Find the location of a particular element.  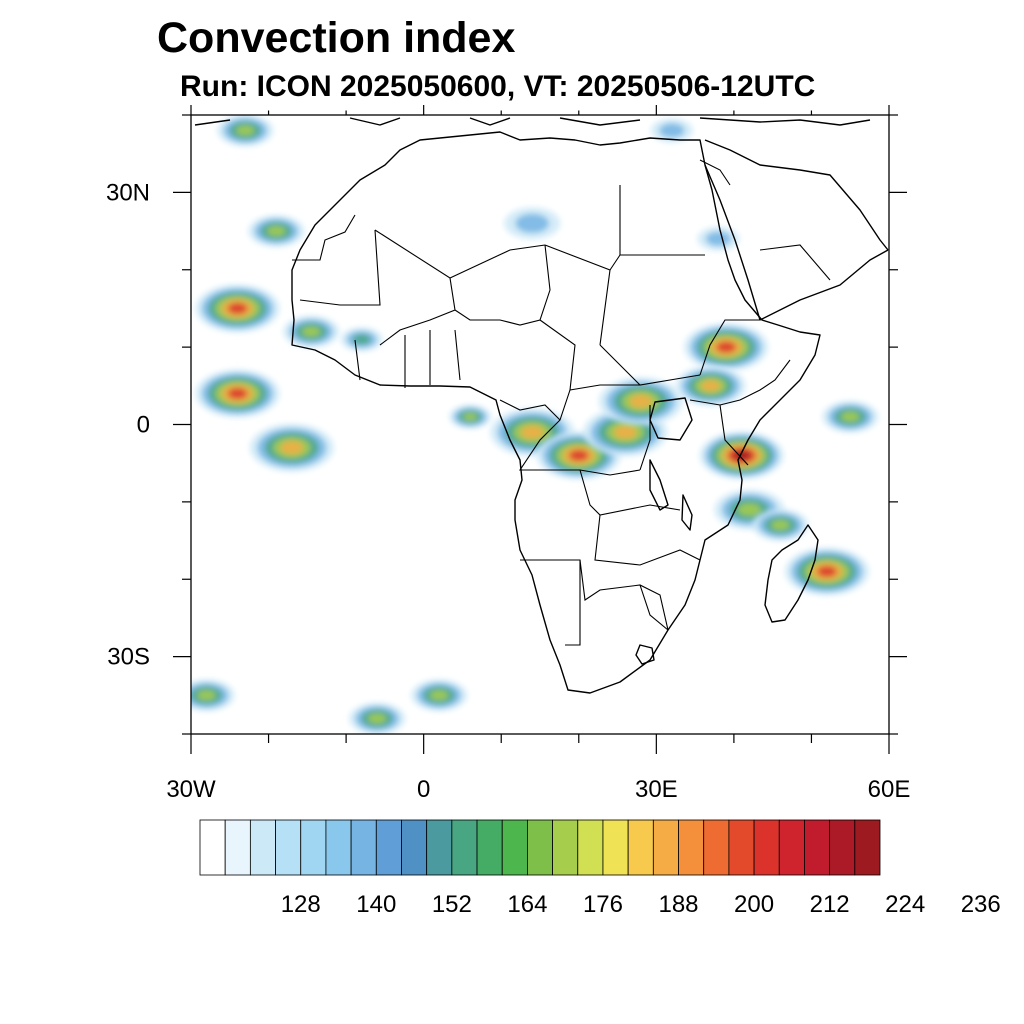

colorbar-label: 224 is located at coordinates (905, 904).